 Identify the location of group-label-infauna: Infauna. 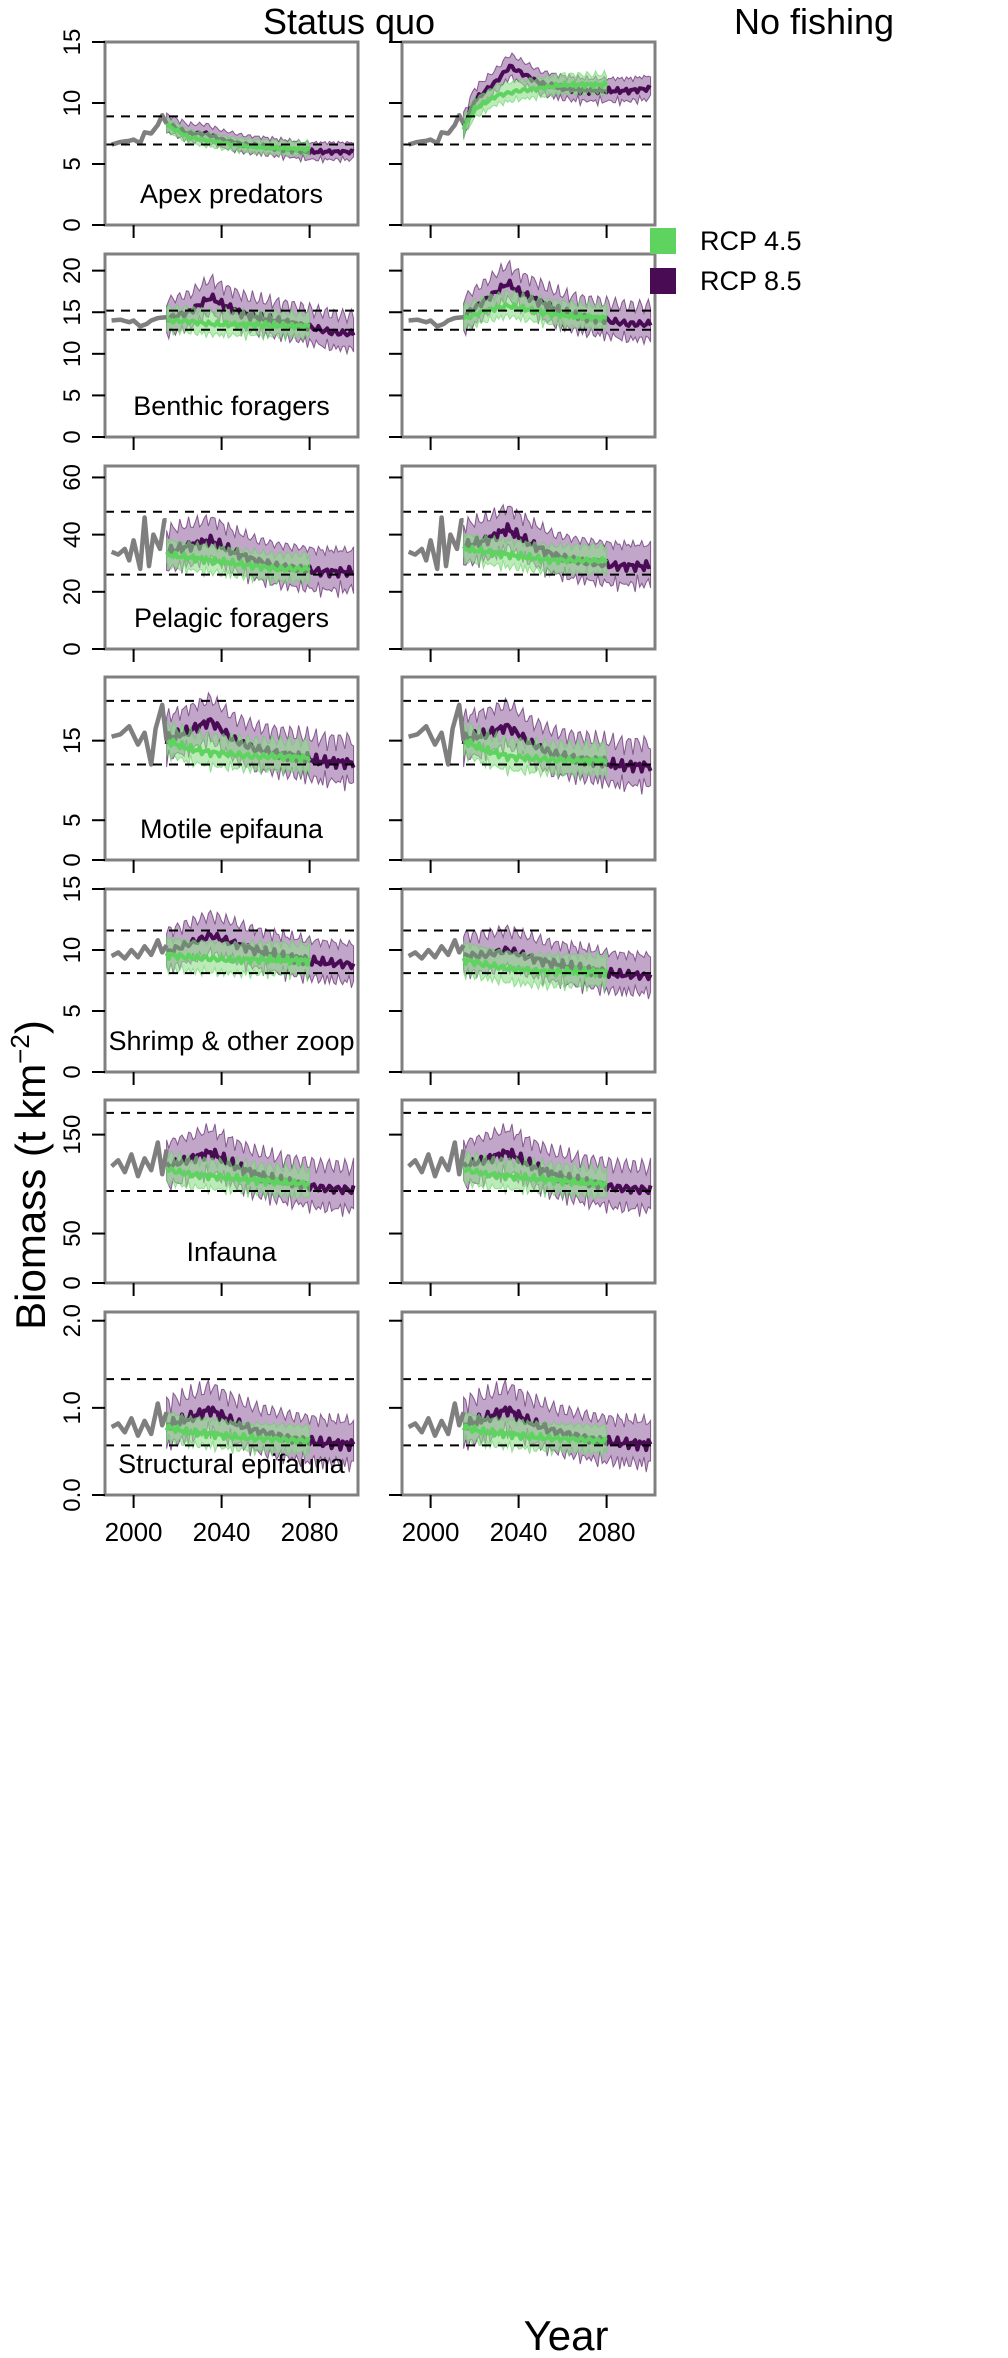
(231, 1252).